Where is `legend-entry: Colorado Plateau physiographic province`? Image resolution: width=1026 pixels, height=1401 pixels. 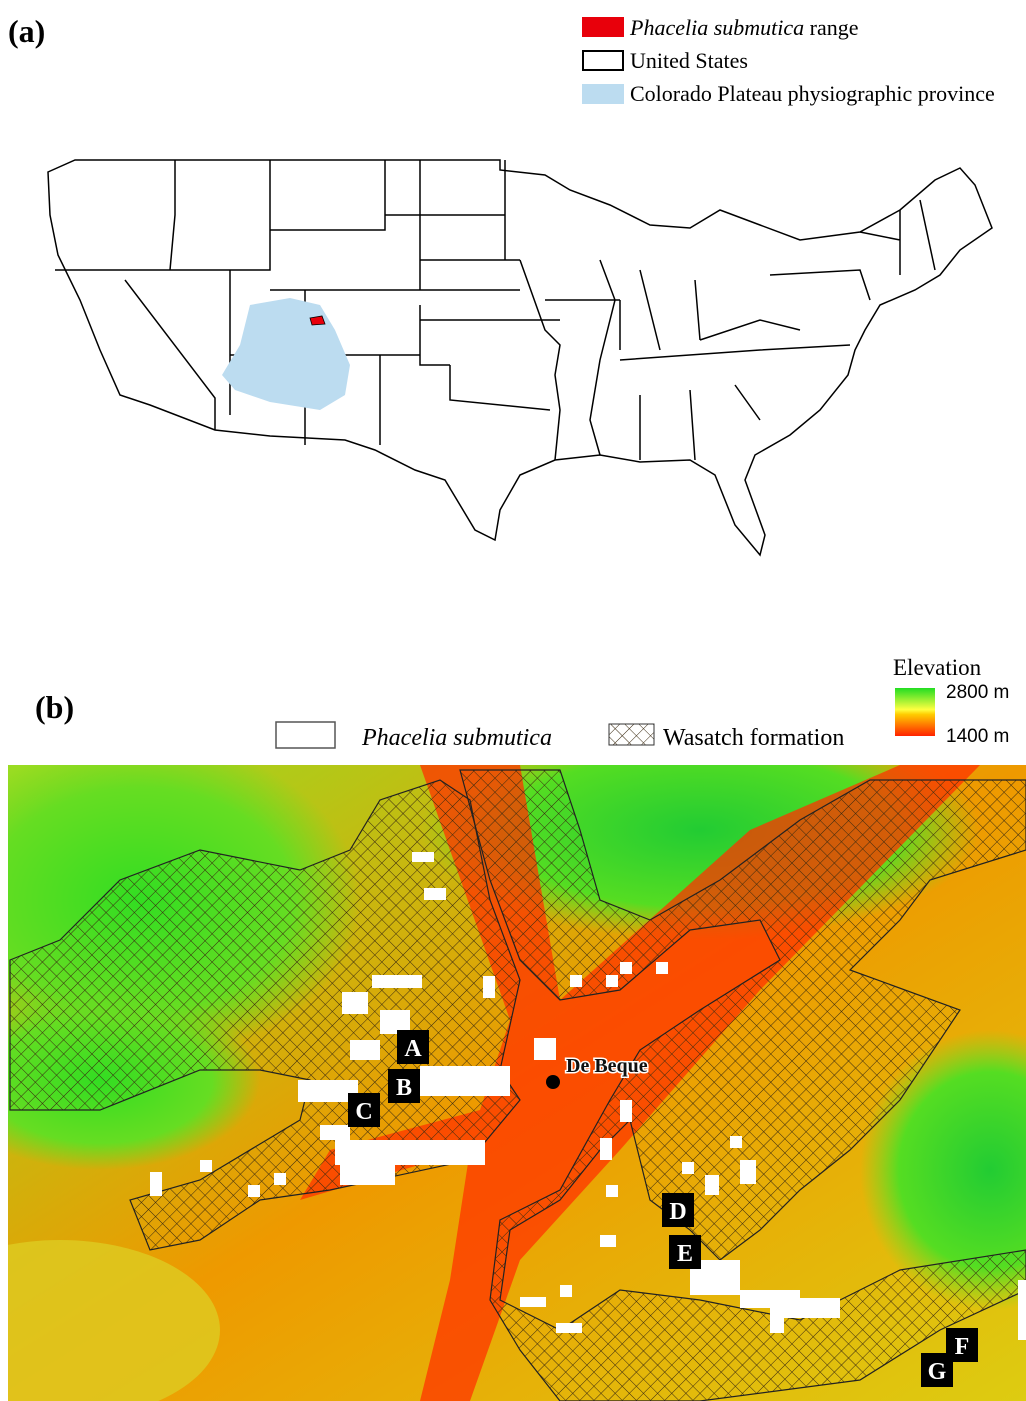
legend-entry: Colorado Plateau physiographic province is located at coordinates (812, 93).